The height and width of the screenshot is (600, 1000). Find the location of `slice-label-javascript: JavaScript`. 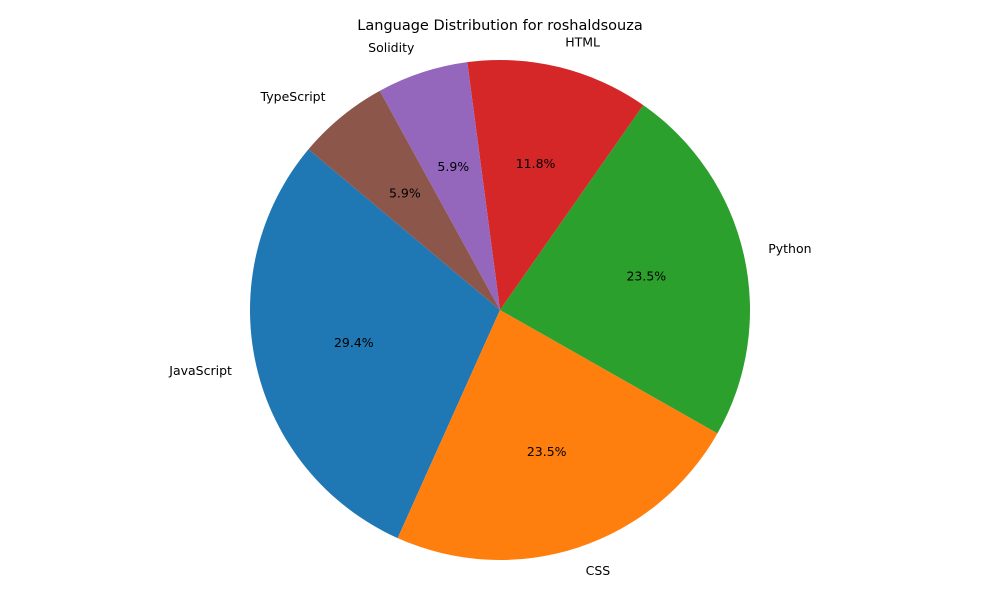

slice-label-javascript: JavaScript is located at coordinates (200, 370).